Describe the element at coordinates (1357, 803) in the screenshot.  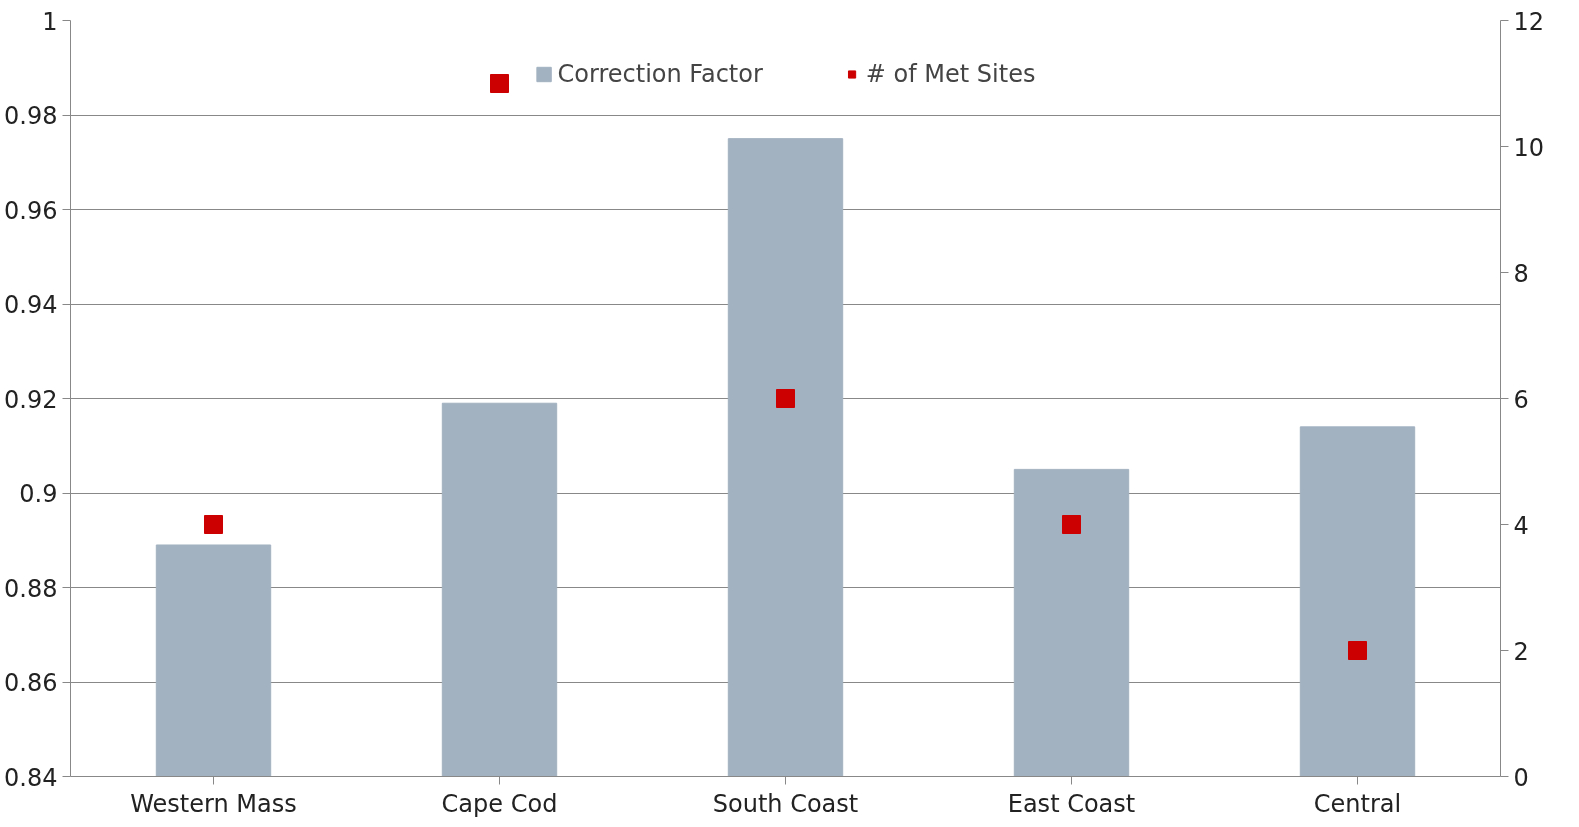
I see `x-tick-label: Central` at that location.